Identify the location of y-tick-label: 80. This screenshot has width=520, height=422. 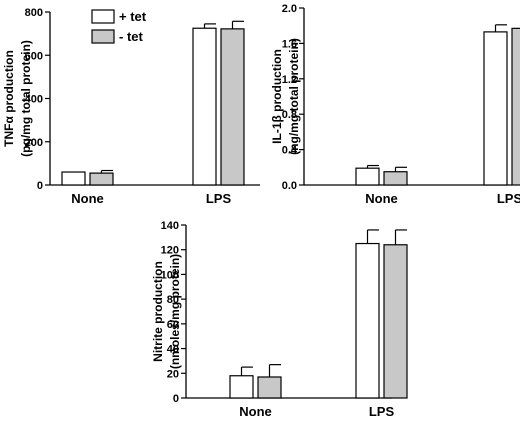
(173, 300).